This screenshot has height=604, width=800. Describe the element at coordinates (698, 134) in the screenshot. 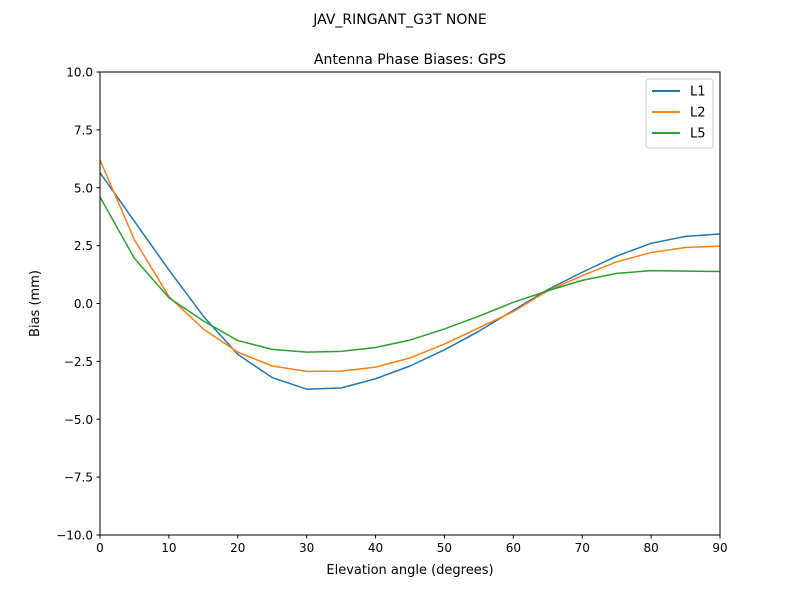

I see `legend-label: L5` at that location.